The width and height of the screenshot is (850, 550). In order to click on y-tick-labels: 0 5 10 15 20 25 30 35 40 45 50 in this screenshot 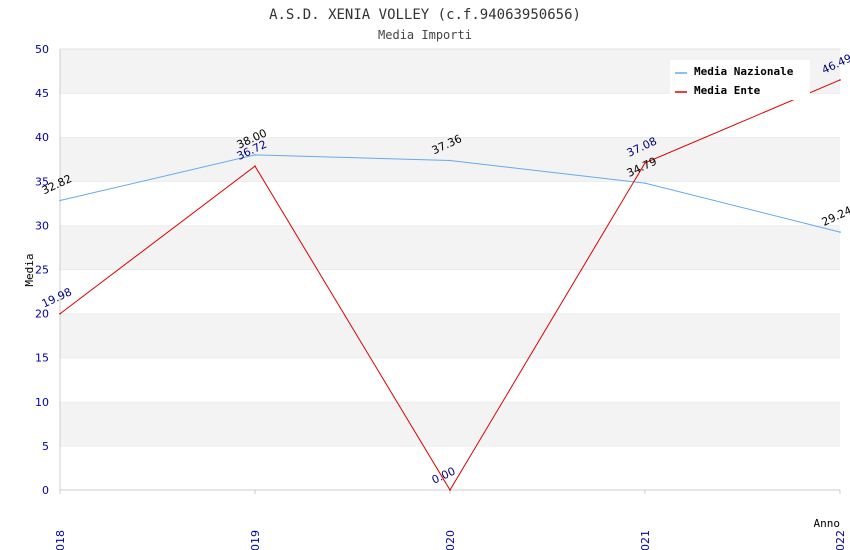, I will do `click(42, 270)`.